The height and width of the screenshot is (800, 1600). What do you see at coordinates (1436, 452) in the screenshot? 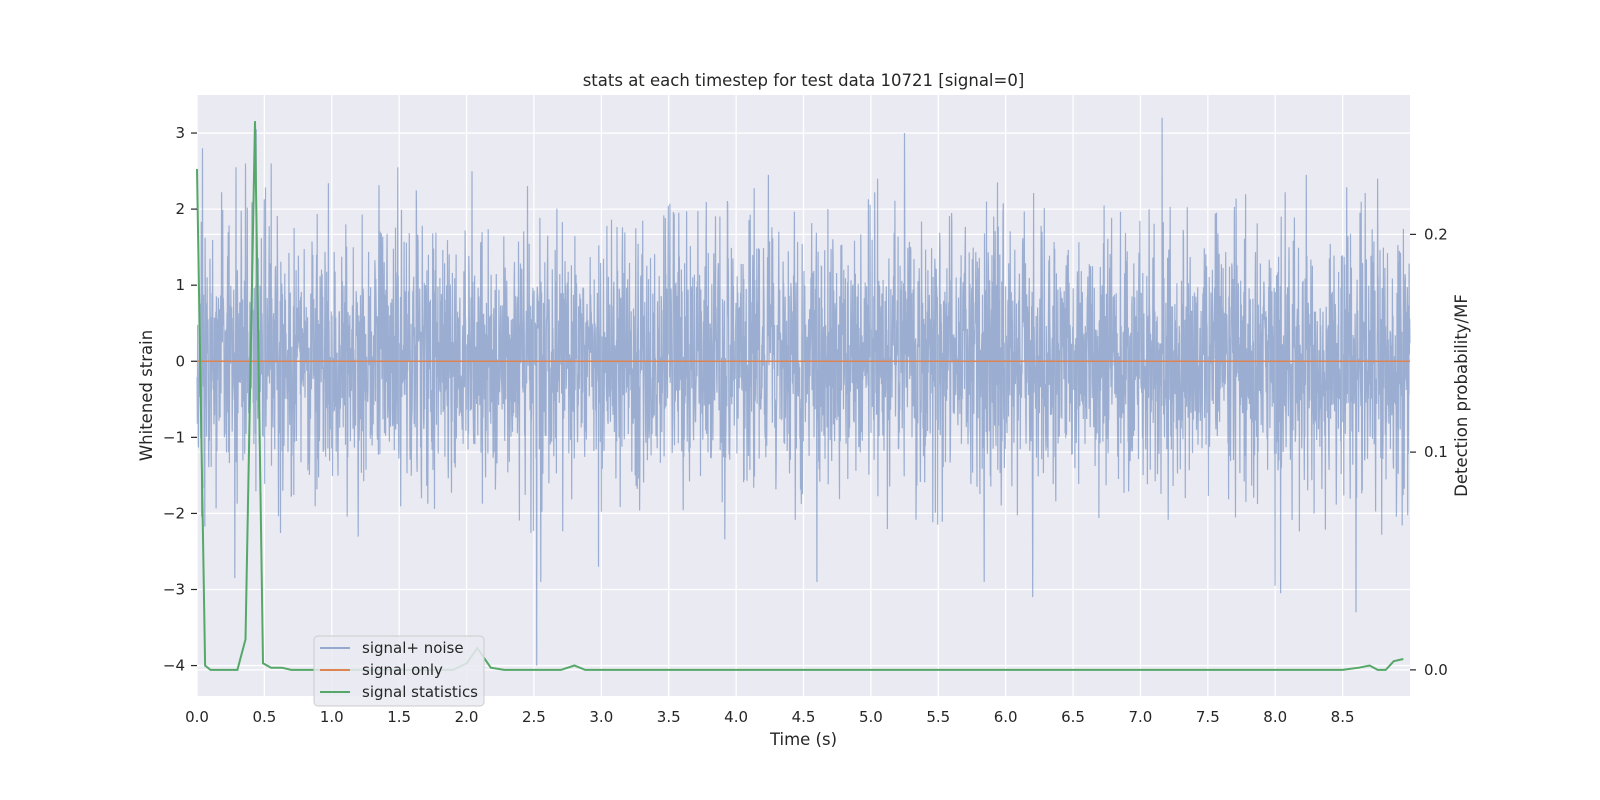
I see `y2-tick-label: 0.1` at bounding box center [1436, 452].